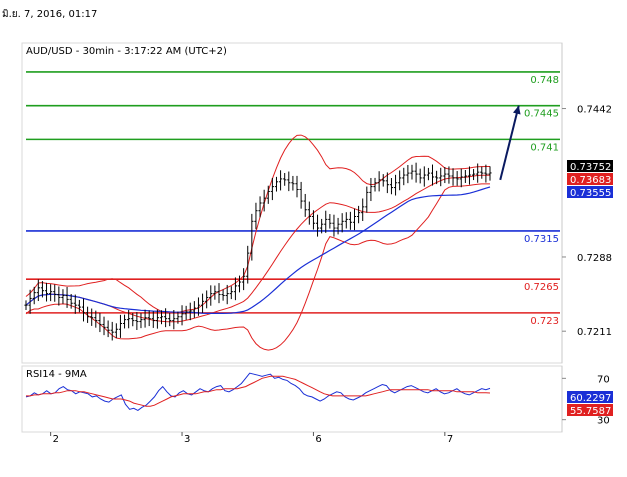  Describe the element at coordinates (541, 239) in the screenshot. I see `level-label: 0.7315` at that location.